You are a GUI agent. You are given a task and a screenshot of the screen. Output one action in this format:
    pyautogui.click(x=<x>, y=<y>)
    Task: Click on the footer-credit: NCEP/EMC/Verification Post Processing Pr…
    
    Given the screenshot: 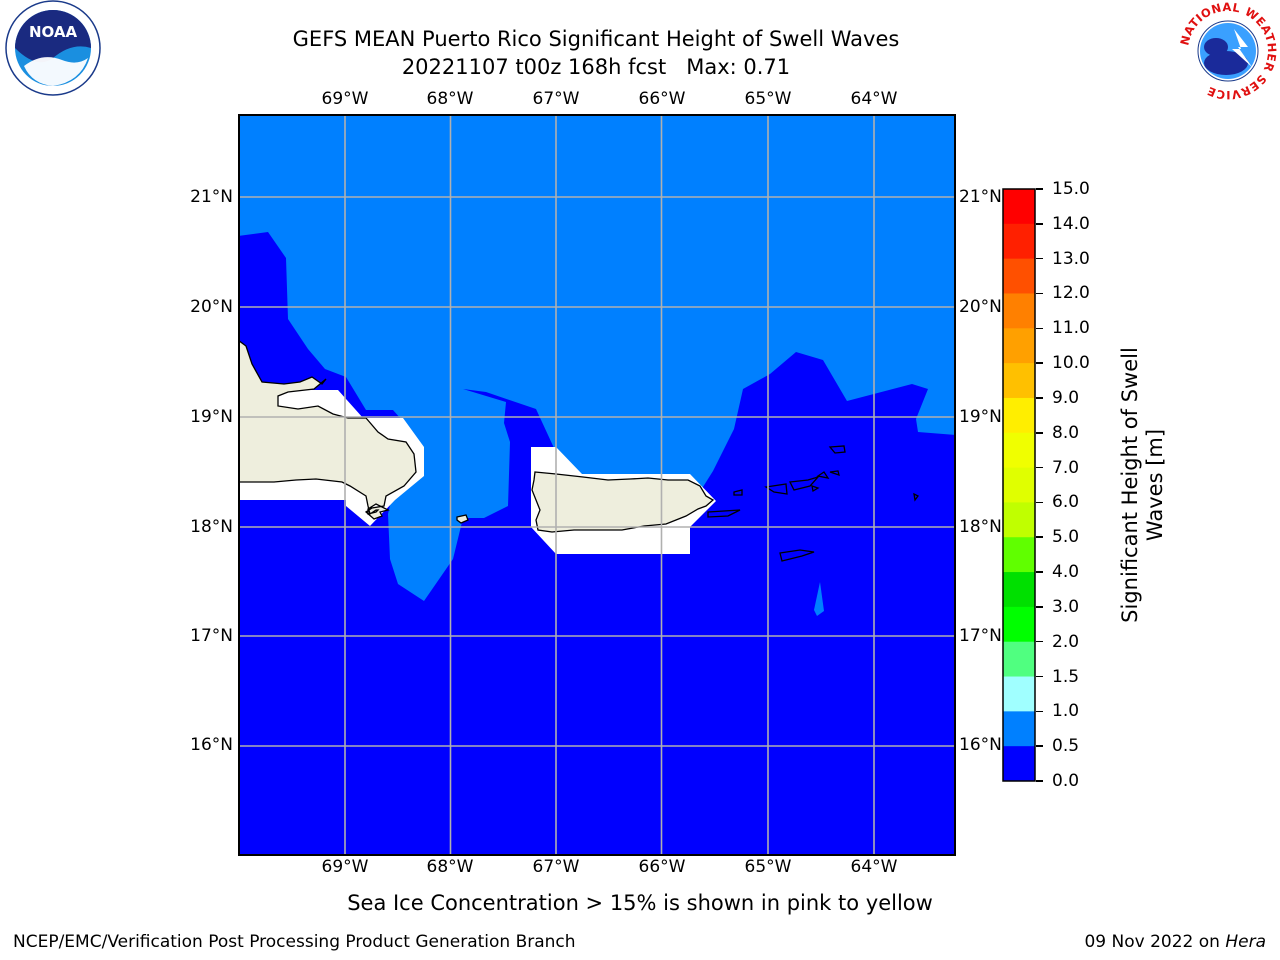 What is the action you would take?
    pyautogui.click(x=294, y=942)
    